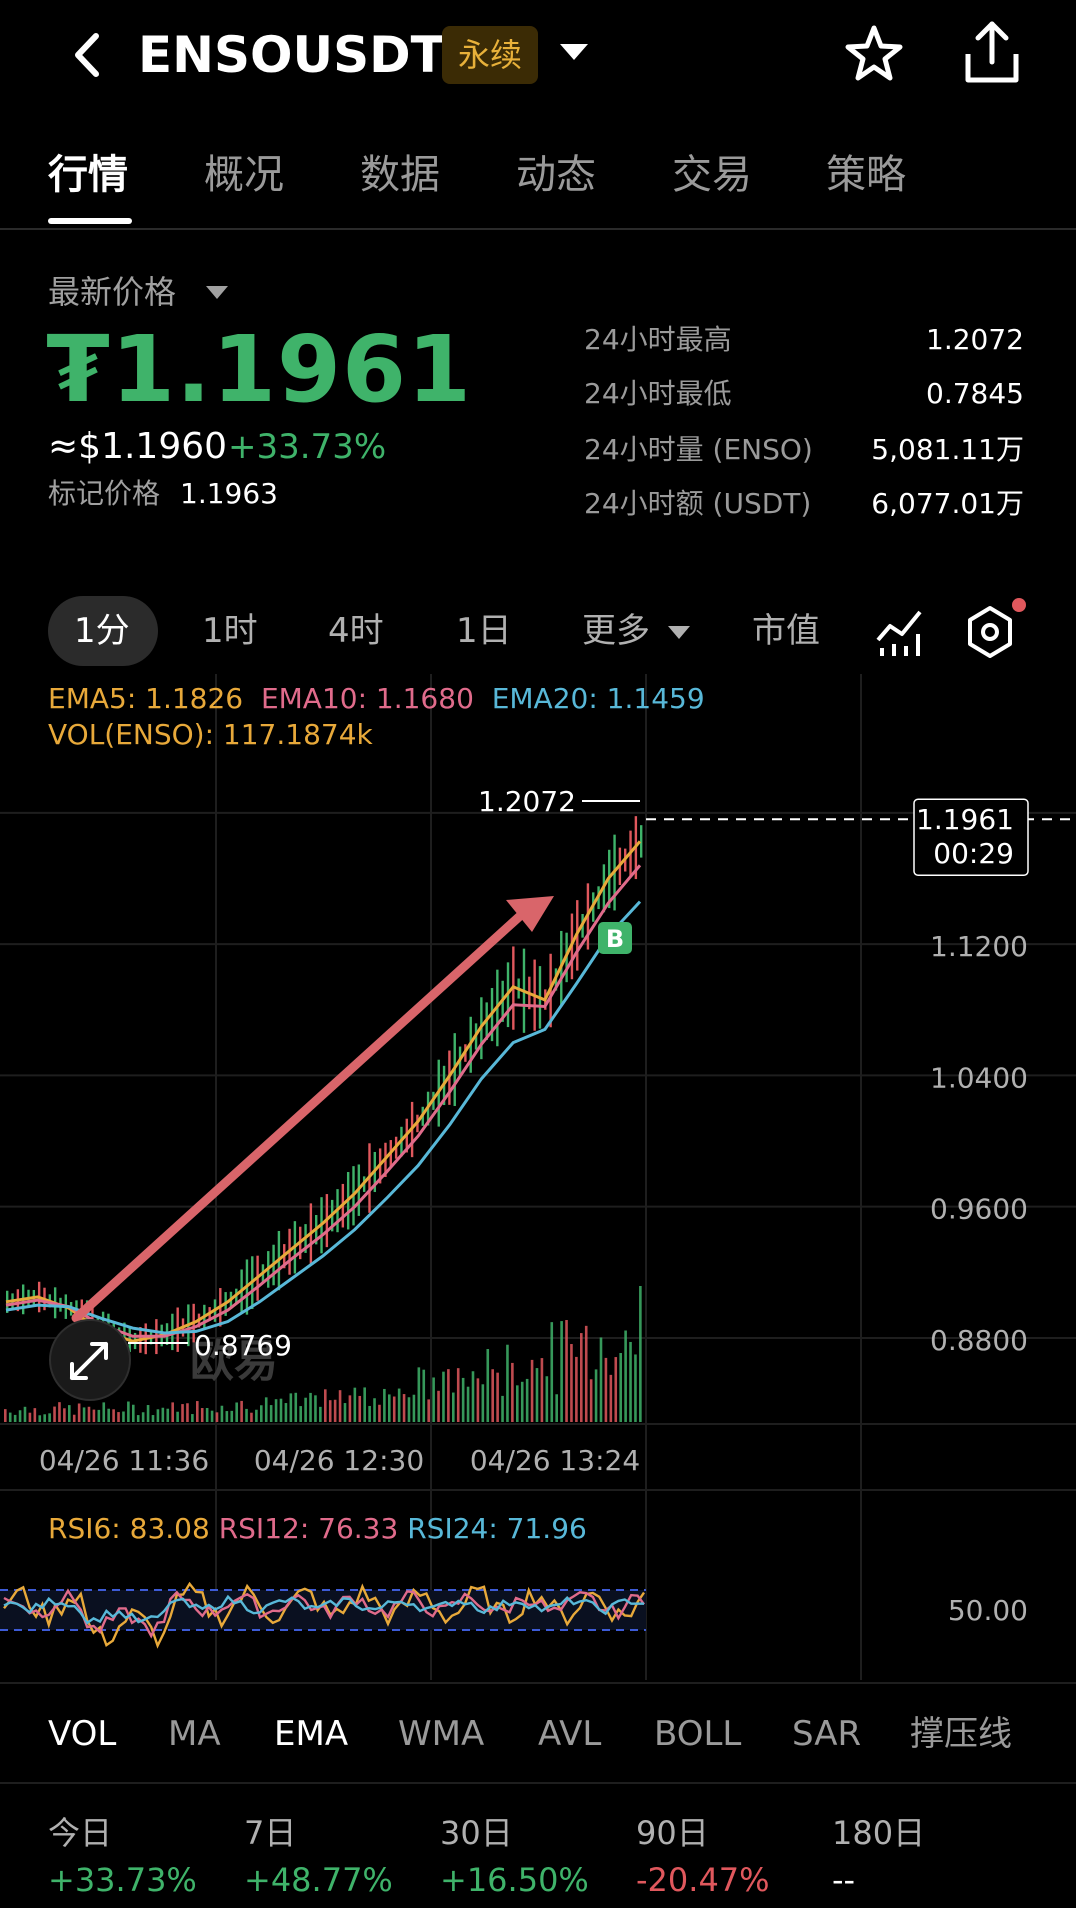 This screenshot has width=1076, height=1908. What do you see at coordinates (243, 1345) in the screenshot?
I see `low-price-label: 0.8769` at bounding box center [243, 1345].